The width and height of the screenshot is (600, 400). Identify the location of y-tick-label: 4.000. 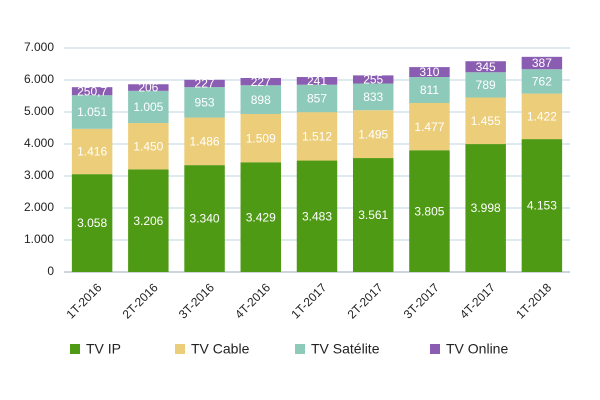
(39, 143).